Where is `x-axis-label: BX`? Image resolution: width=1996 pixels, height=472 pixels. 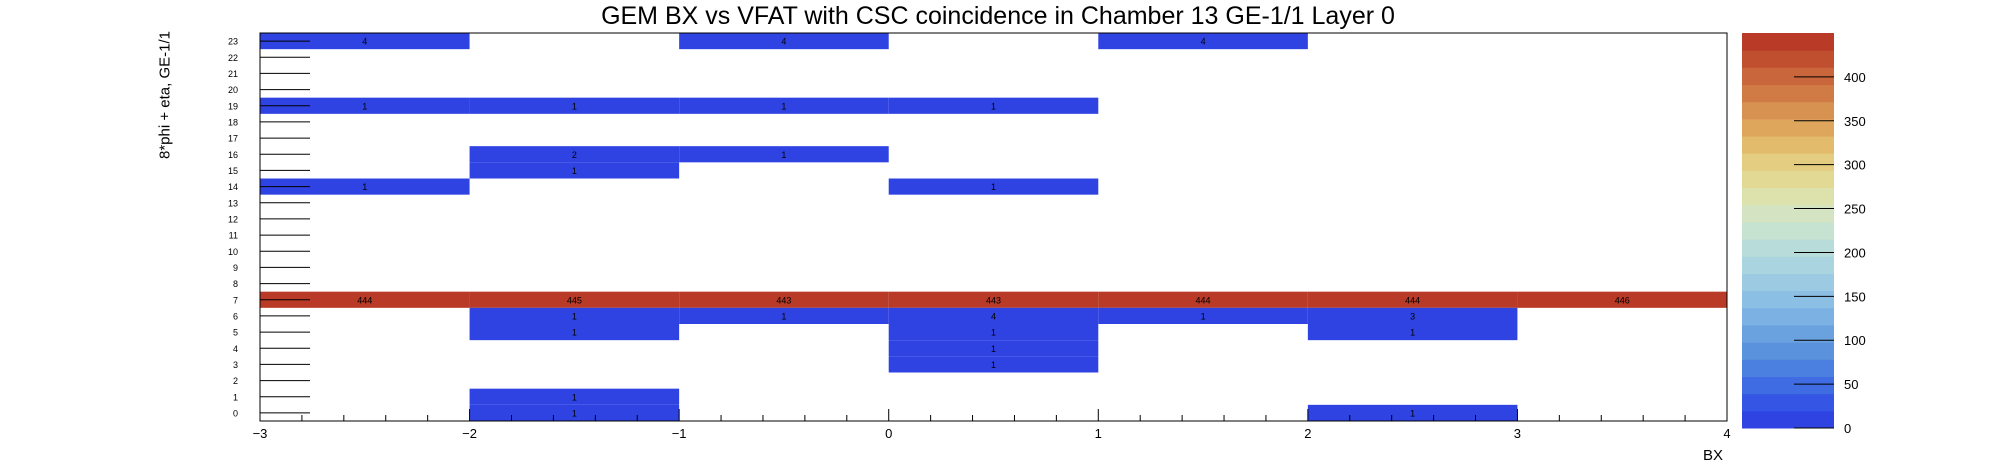 x-axis-label: BX is located at coordinates (1712, 455).